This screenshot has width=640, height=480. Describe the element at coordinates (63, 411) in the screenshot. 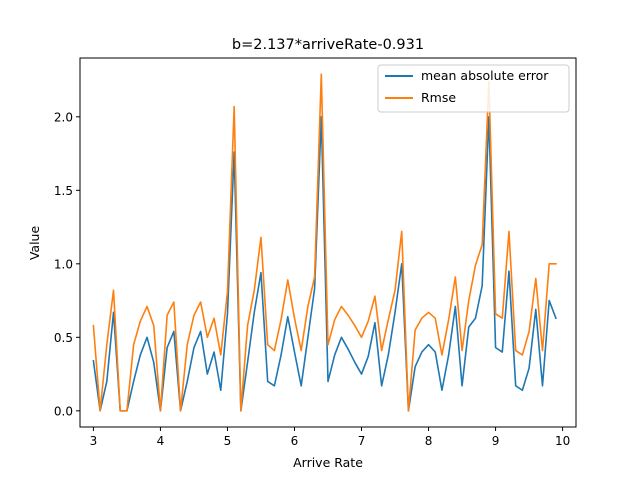

I see `y-tick-label: 0.0` at that location.